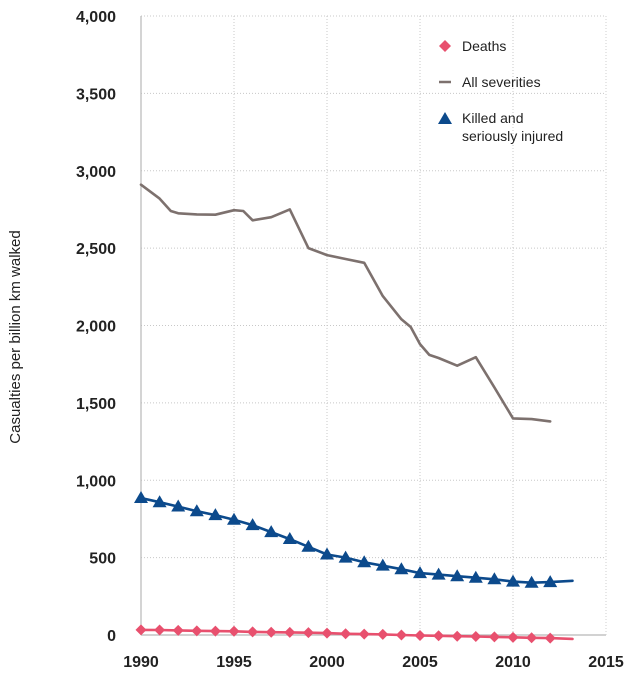  I want to click on legend-deaths-marker, so click(445, 46).